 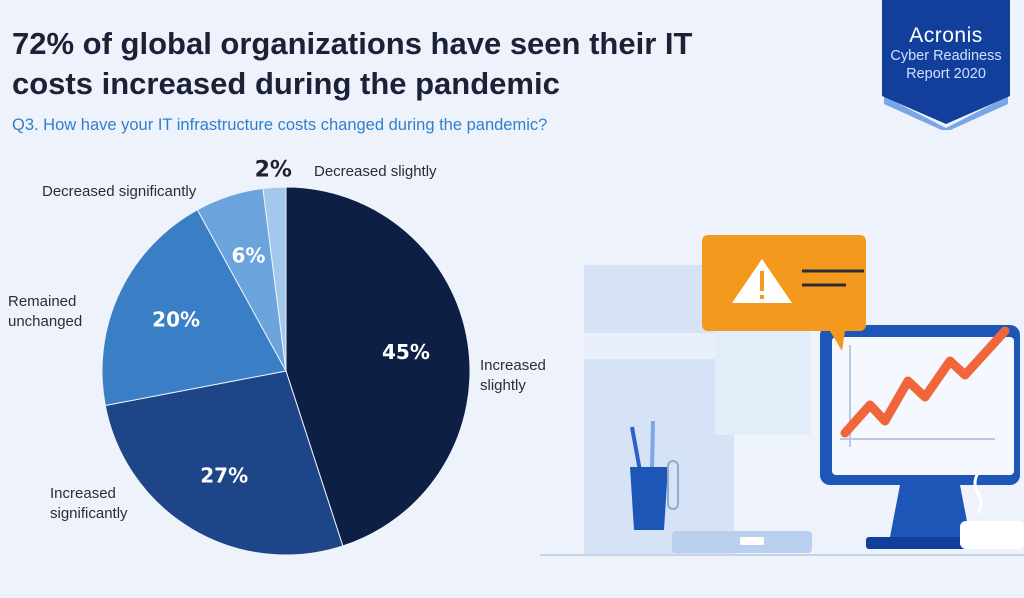 I want to click on acronis-badge: Acronis Cyber Readiness Report 2020, so click(x=946, y=65).